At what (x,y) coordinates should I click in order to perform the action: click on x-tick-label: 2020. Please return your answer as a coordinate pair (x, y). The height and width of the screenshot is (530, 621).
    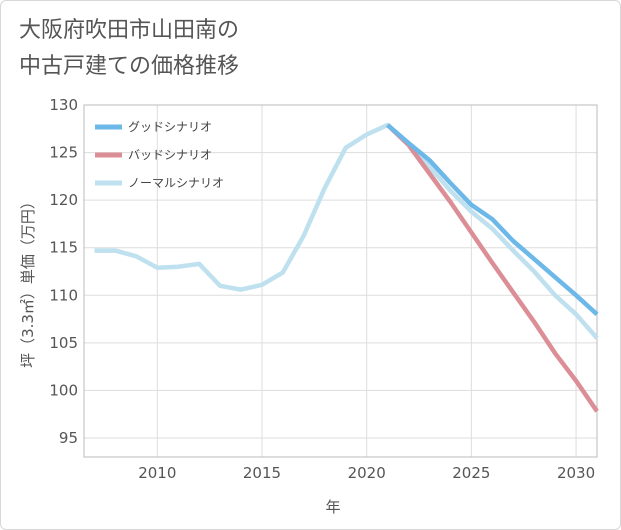
    Looking at the image, I should click on (367, 473).